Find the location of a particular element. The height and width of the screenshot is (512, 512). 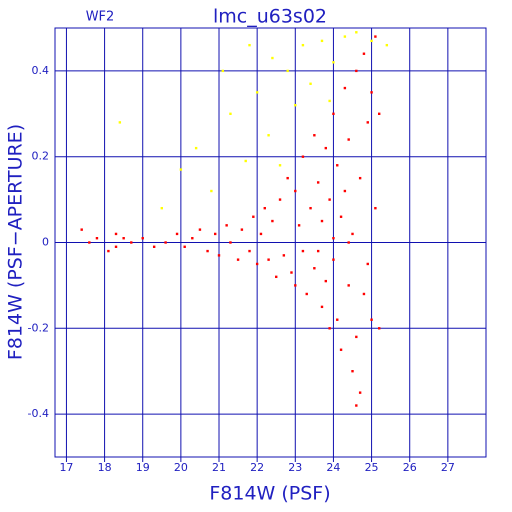

chart-title: lmc_u63s02 is located at coordinates (270, 17).